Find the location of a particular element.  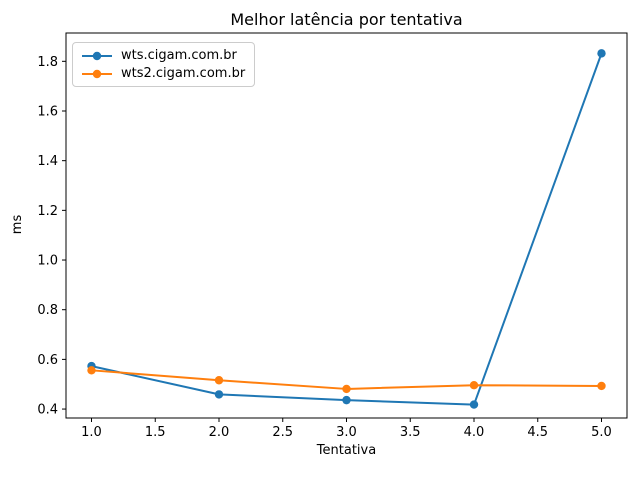

legend-label: wts.cigam.com.br is located at coordinates (179, 55).